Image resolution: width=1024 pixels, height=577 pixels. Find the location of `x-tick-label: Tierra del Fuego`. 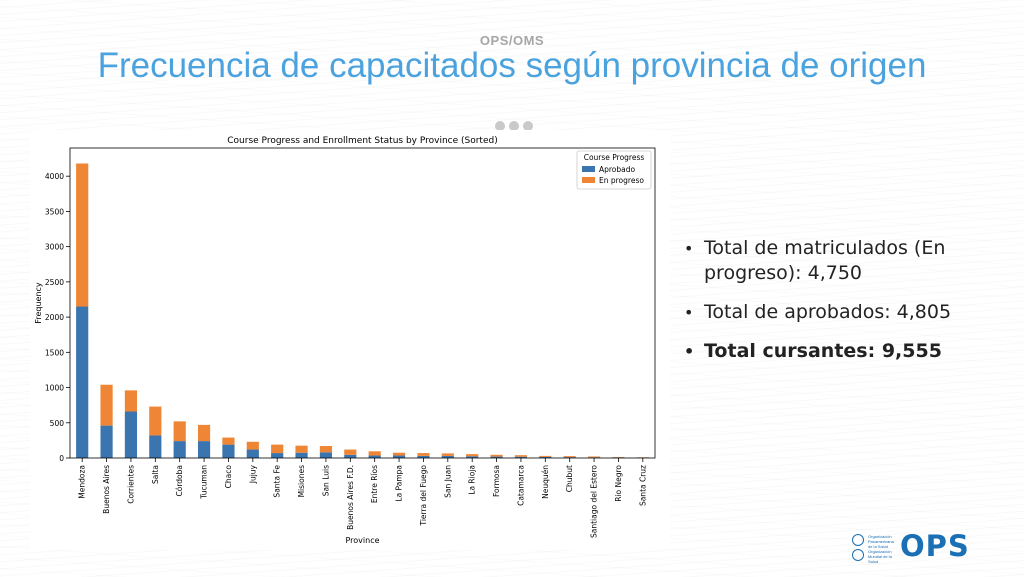

x-tick-label: Tierra del Fuego is located at coordinates (423, 496).